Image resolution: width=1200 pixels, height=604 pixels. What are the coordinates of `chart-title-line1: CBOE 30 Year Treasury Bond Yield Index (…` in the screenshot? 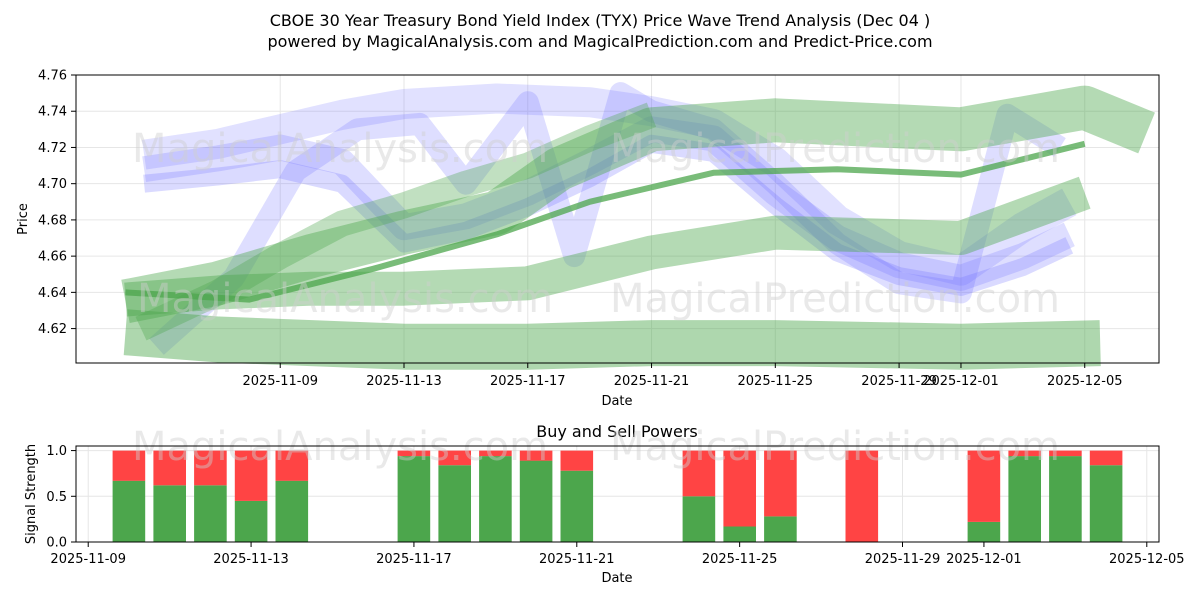 It's located at (600, 20).